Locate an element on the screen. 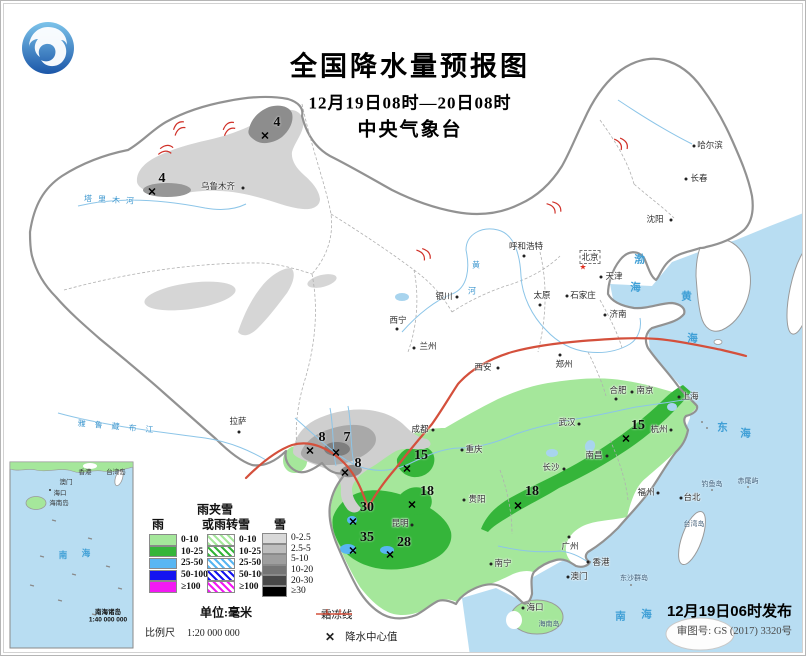 The image size is (806, 656). legend-range-label: ≥100 is located at coordinates (249, 587).